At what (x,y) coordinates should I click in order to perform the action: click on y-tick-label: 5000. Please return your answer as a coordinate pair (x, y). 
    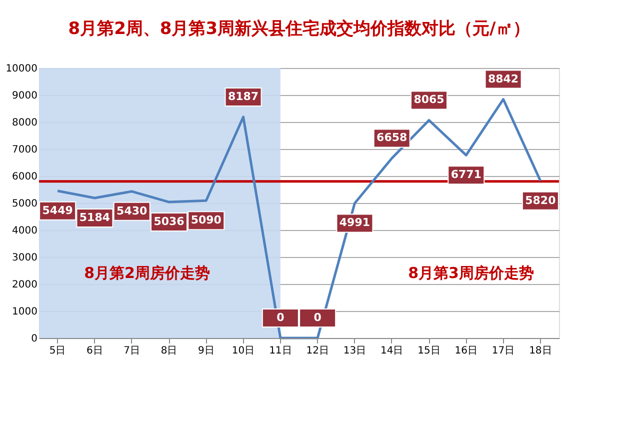
    Looking at the image, I should click on (25, 204).